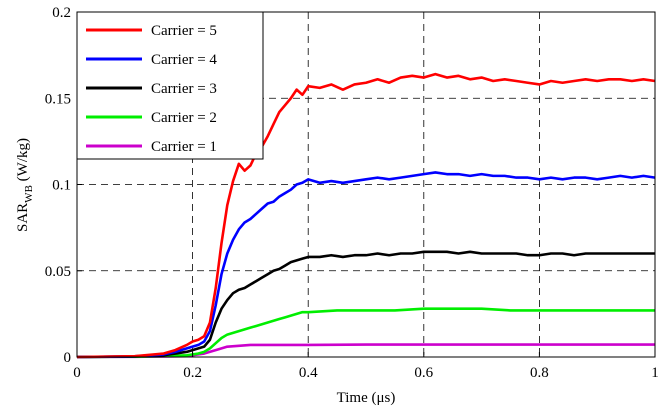 Image resolution: width=663 pixels, height=413 pixels. I want to click on legend-label-carrier-5: Carrier = 5, so click(184, 31).